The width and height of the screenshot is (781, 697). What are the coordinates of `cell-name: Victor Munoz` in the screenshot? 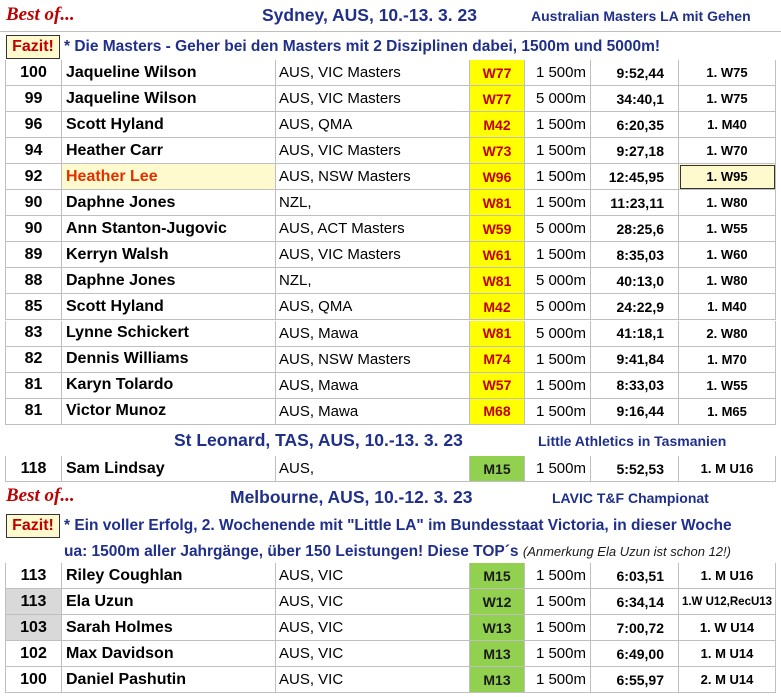 It's located at (169, 411).